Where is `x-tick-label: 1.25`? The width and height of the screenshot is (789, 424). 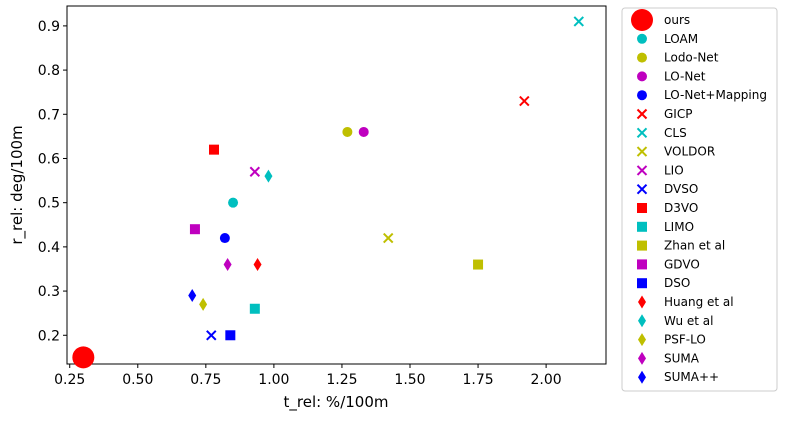
x-tick-label: 1.25 is located at coordinates (341, 380).